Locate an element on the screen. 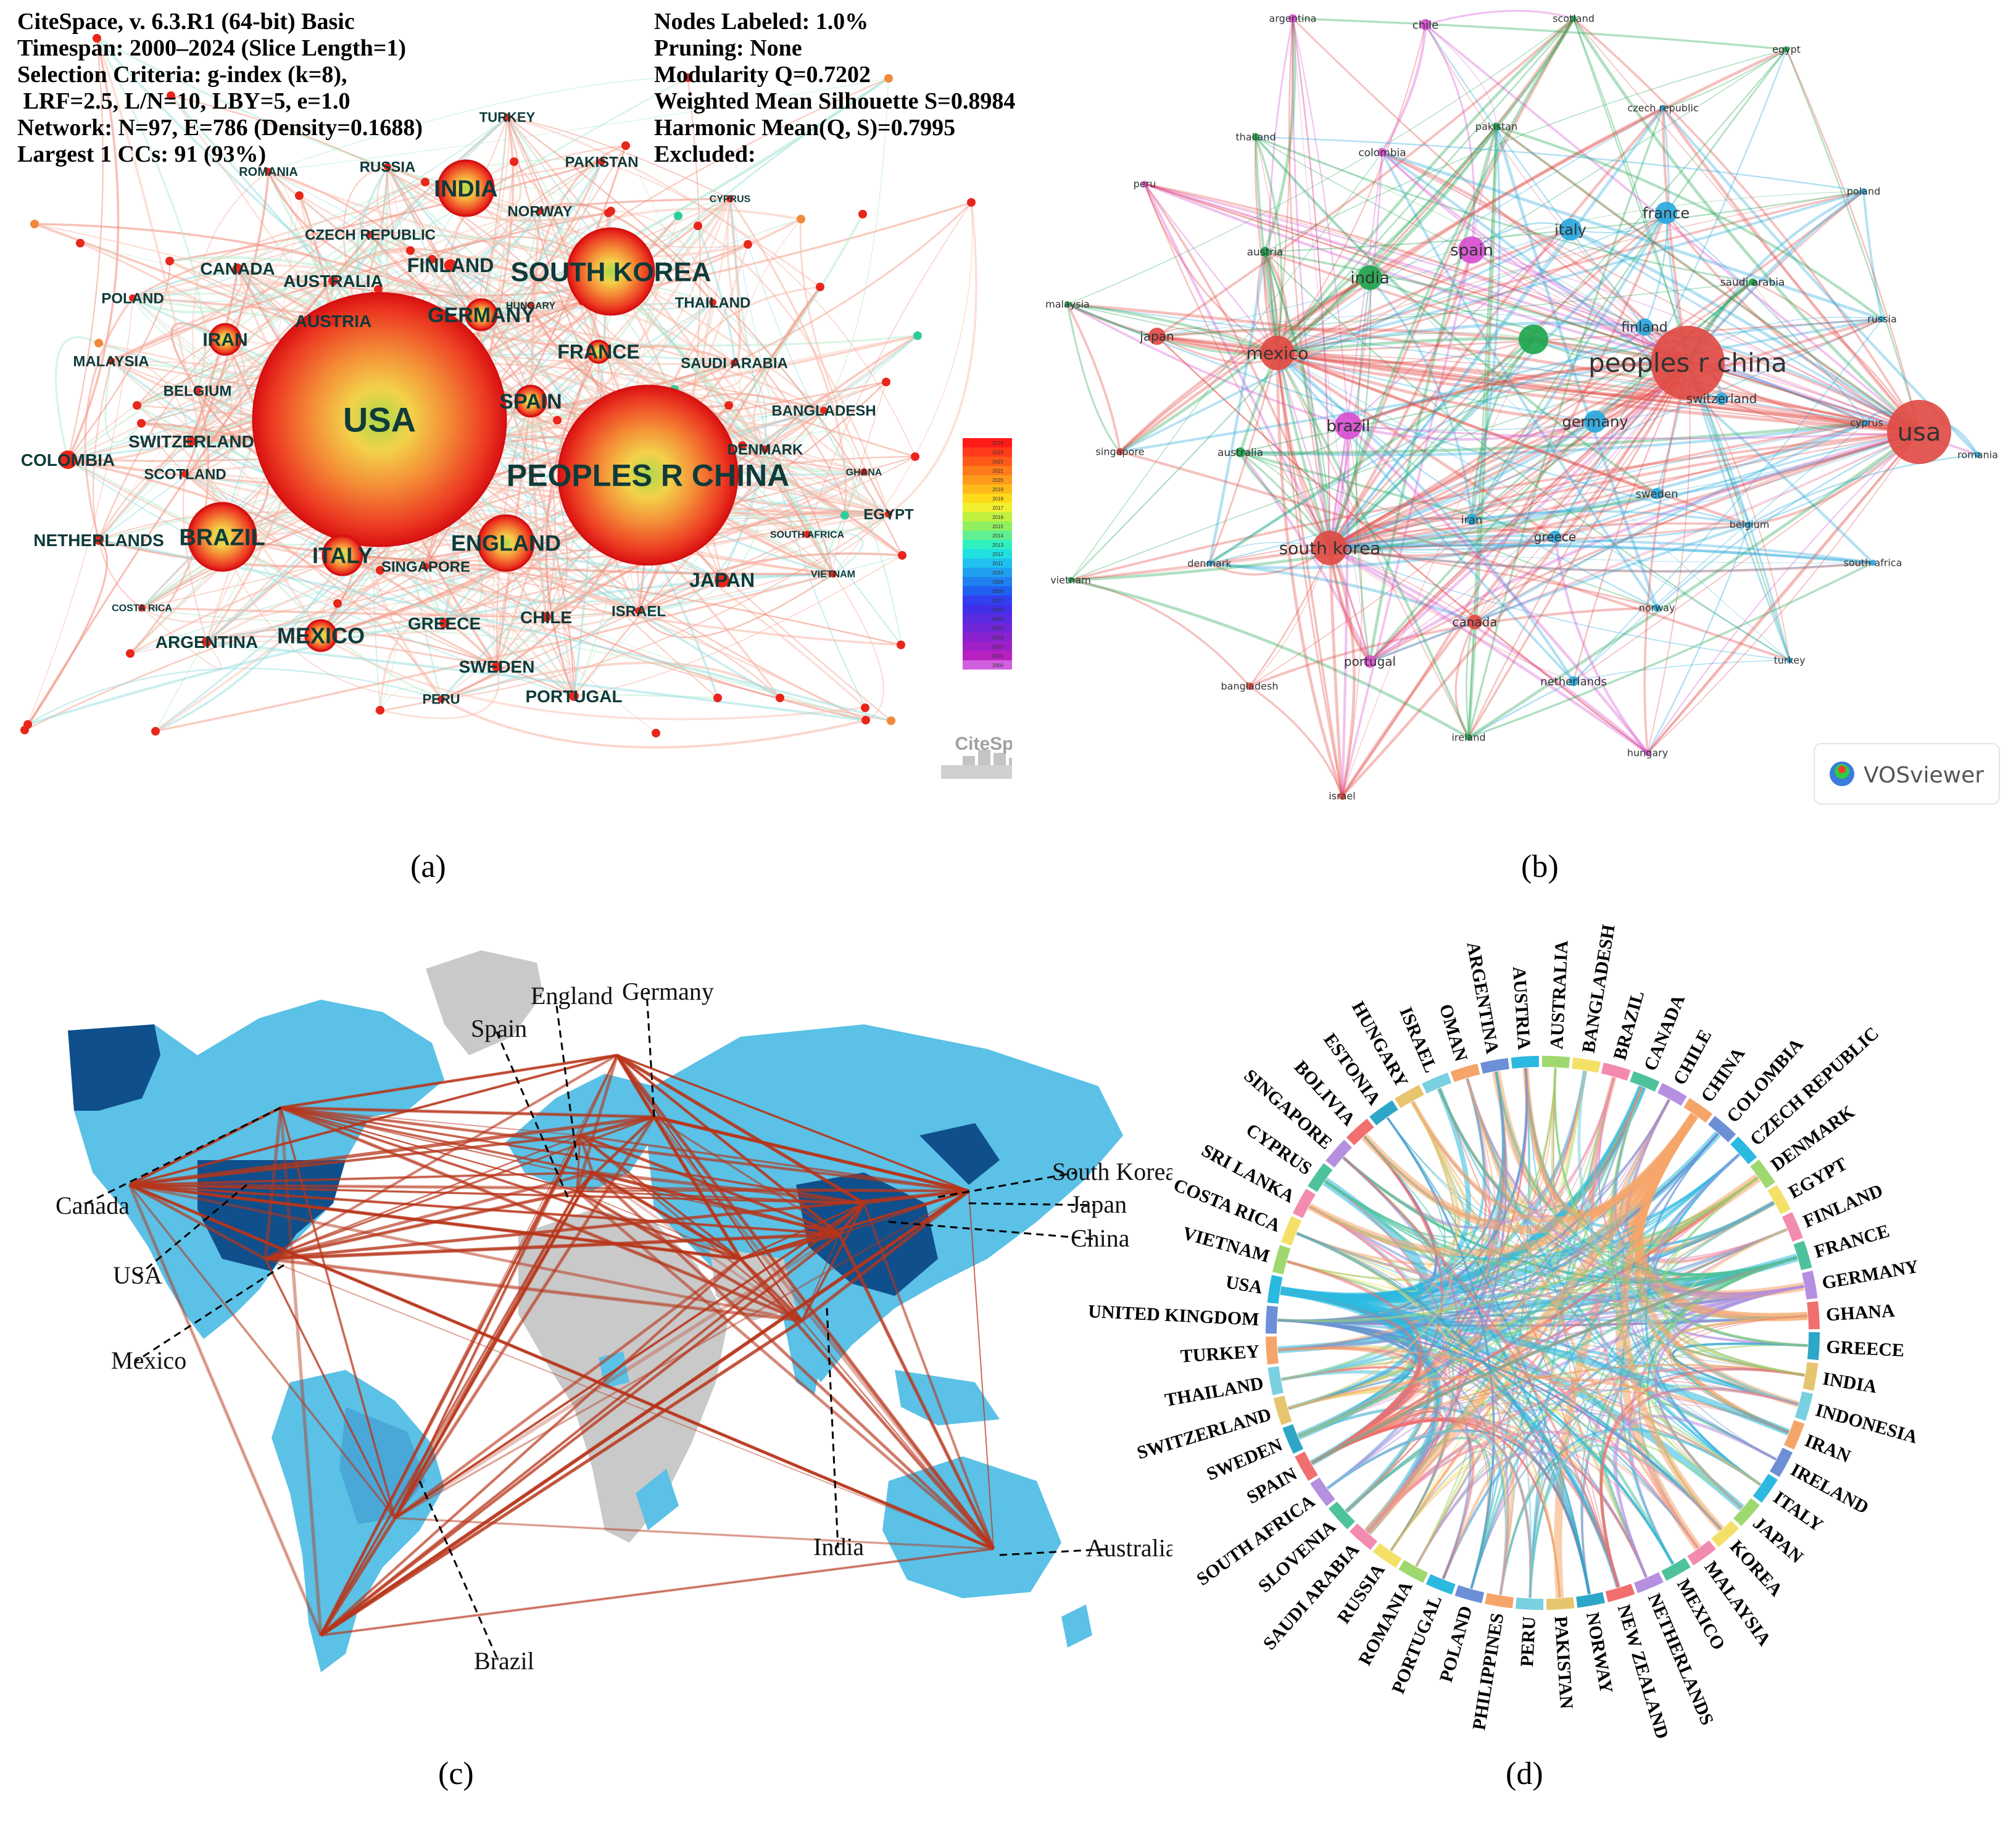  vosviewer-label-hungary: hungary is located at coordinates (1647, 753).